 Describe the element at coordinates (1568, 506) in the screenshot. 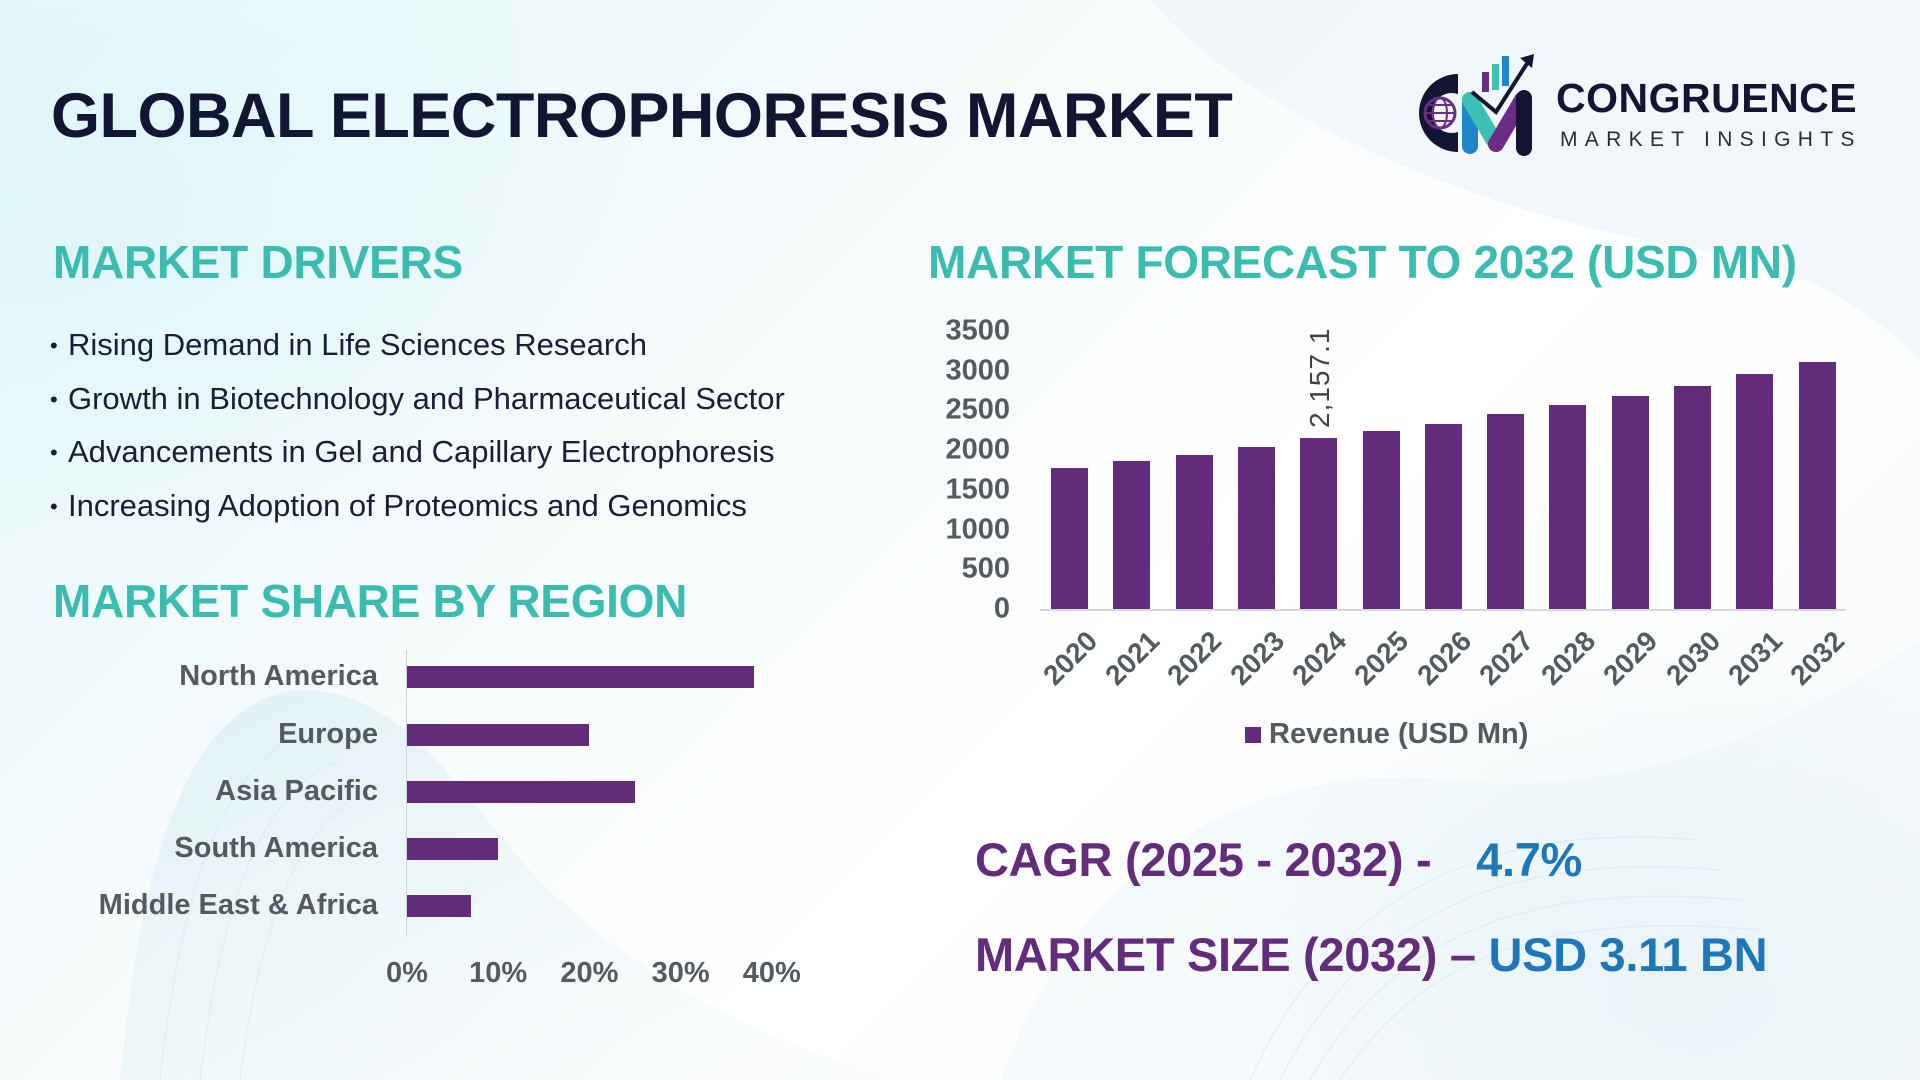

I see `forecast-bar-2028` at that location.